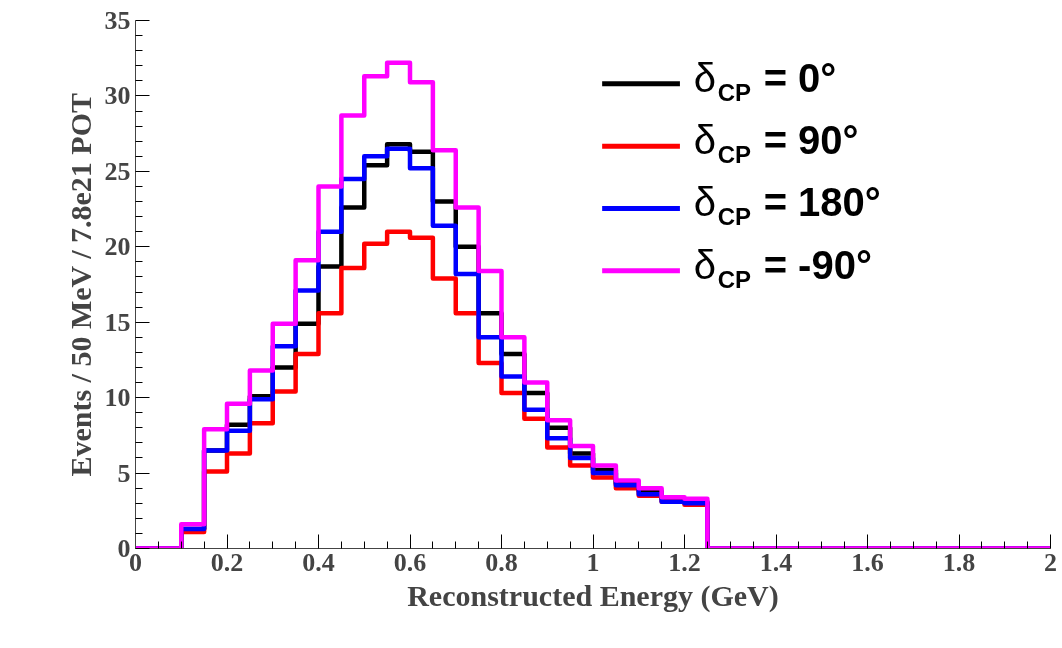 Image resolution: width=1062 pixels, height=648 pixels. I want to click on y-tick-label: 30, so click(117, 96).